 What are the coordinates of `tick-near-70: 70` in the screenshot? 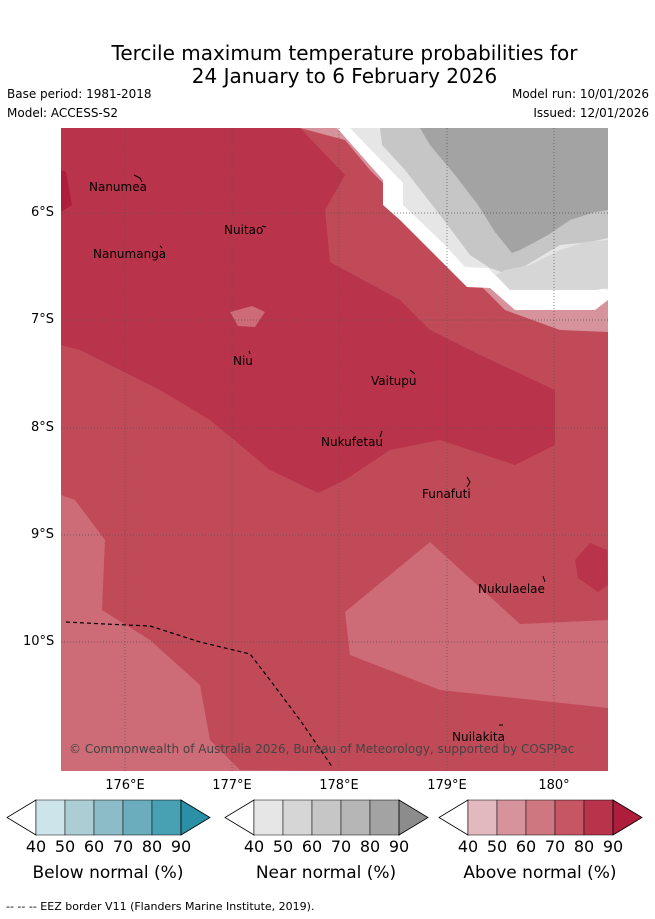 It's located at (341, 846).